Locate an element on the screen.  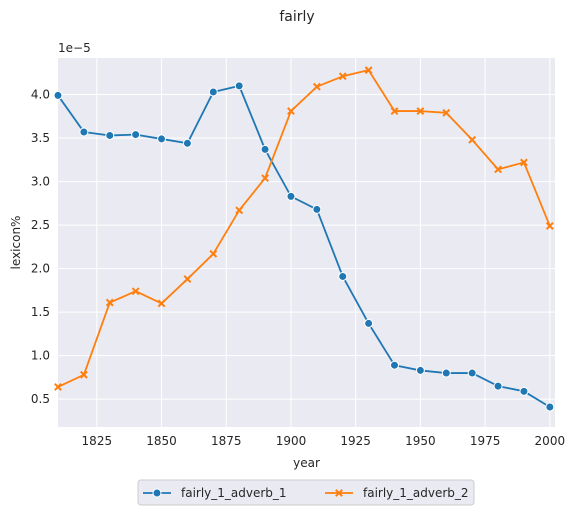
x-tick-label: 1825 is located at coordinates (97, 441).